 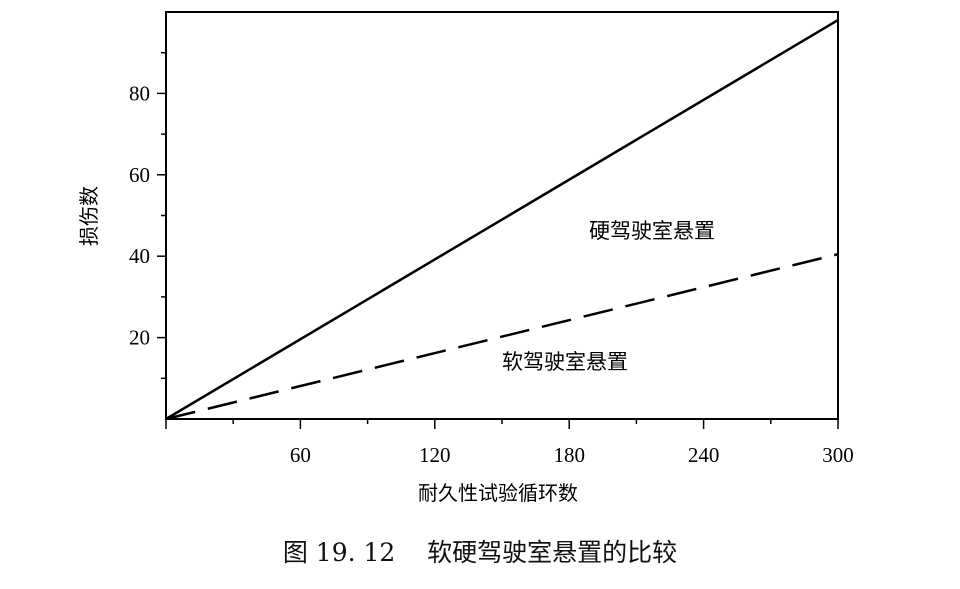 I want to click on x-tick-label: 240, so click(x=704, y=455).